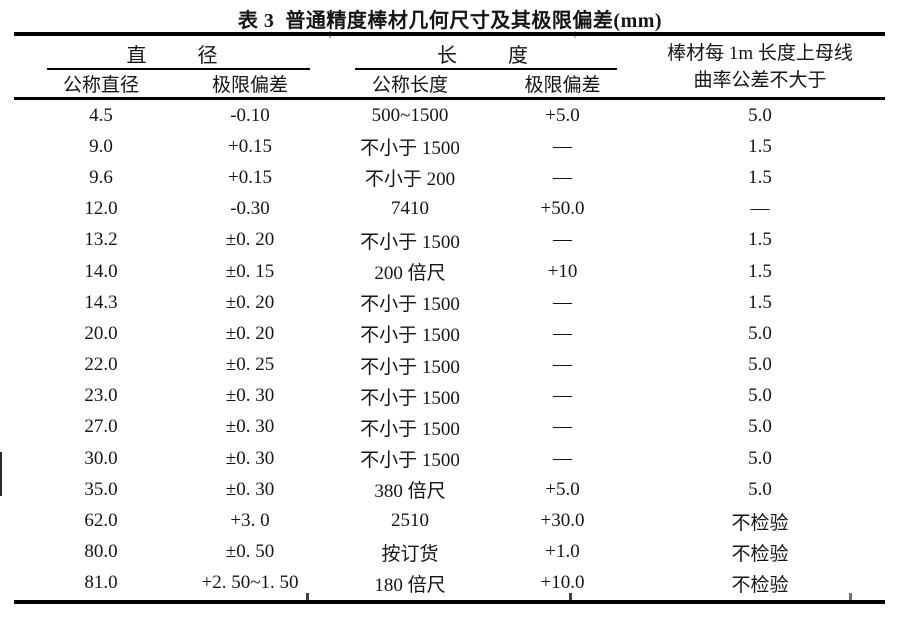 The height and width of the screenshot is (618, 900). What do you see at coordinates (101, 333) in the screenshot?
I see `table-cell: 20.0` at bounding box center [101, 333].